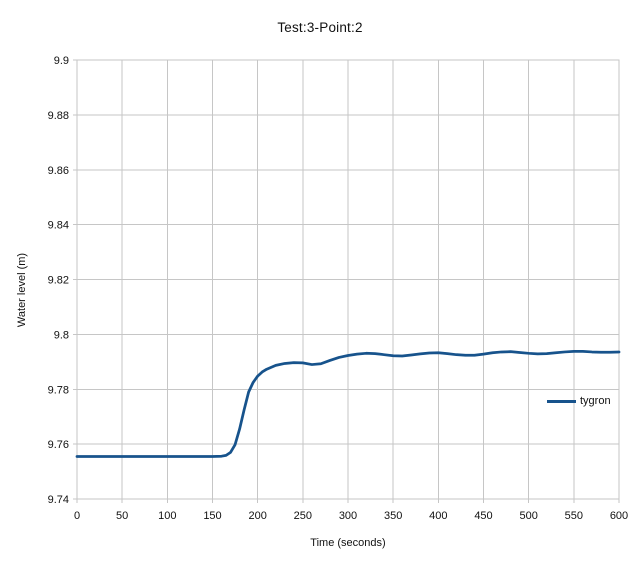  Describe the element at coordinates (303, 516) in the screenshot. I see `x-tick-label: 250` at that location.